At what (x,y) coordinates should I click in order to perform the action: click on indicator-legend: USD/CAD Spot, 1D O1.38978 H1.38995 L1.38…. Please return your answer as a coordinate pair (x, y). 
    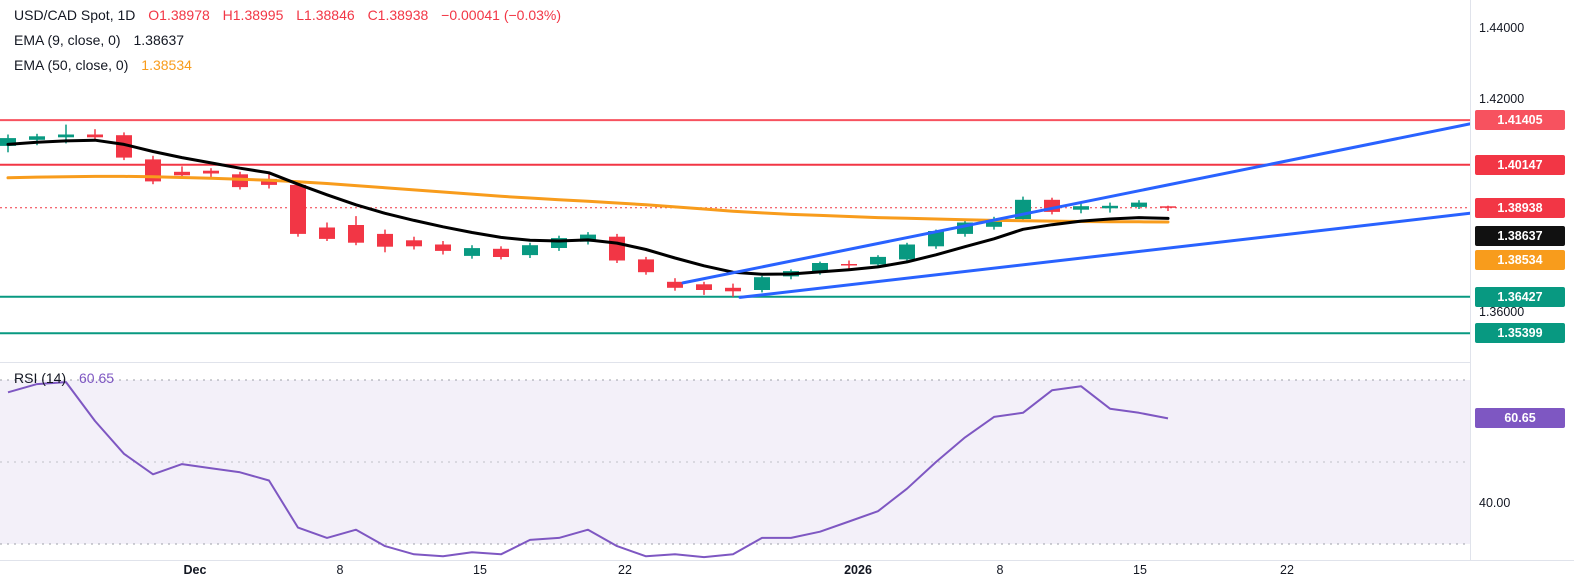
    Looking at the image, I should click on (287, 45).